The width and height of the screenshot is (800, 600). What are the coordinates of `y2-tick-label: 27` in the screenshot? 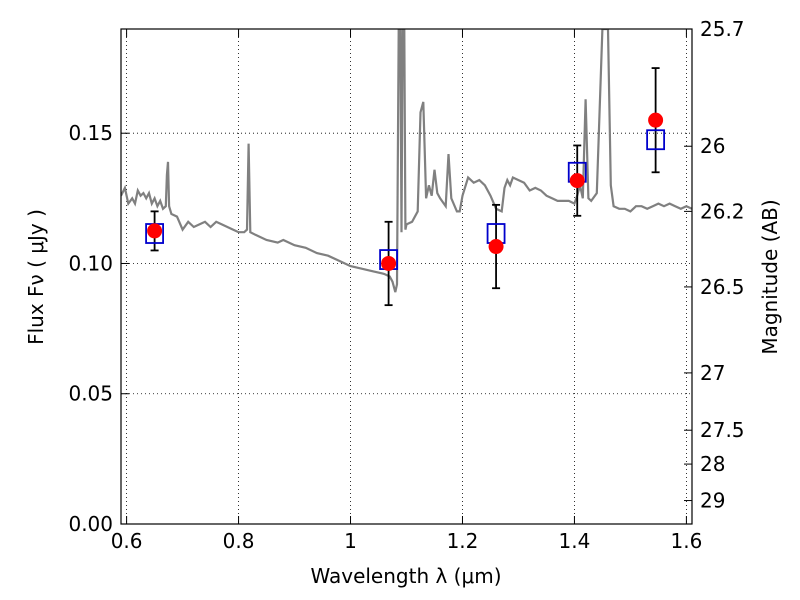 It's located at (712, 373).